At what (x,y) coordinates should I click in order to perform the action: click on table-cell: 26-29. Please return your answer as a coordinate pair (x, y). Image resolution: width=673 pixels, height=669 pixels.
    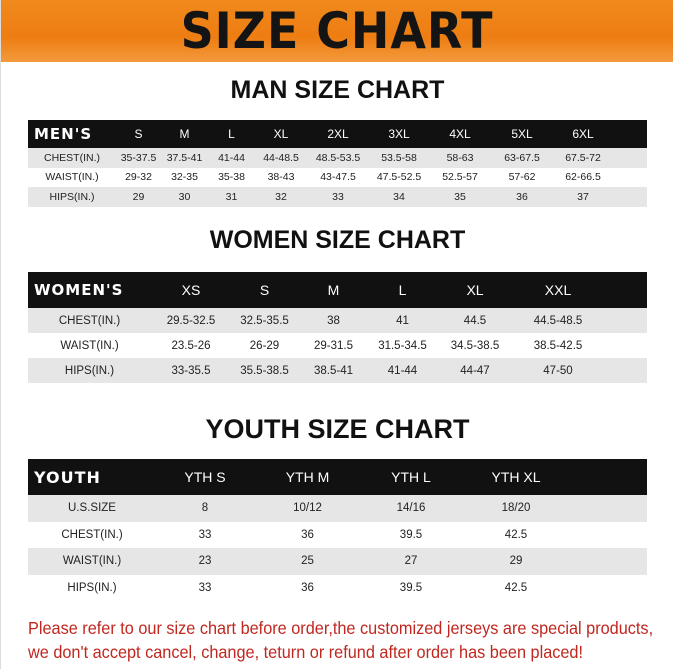
    Looking at the image, I should click on (264, 345).